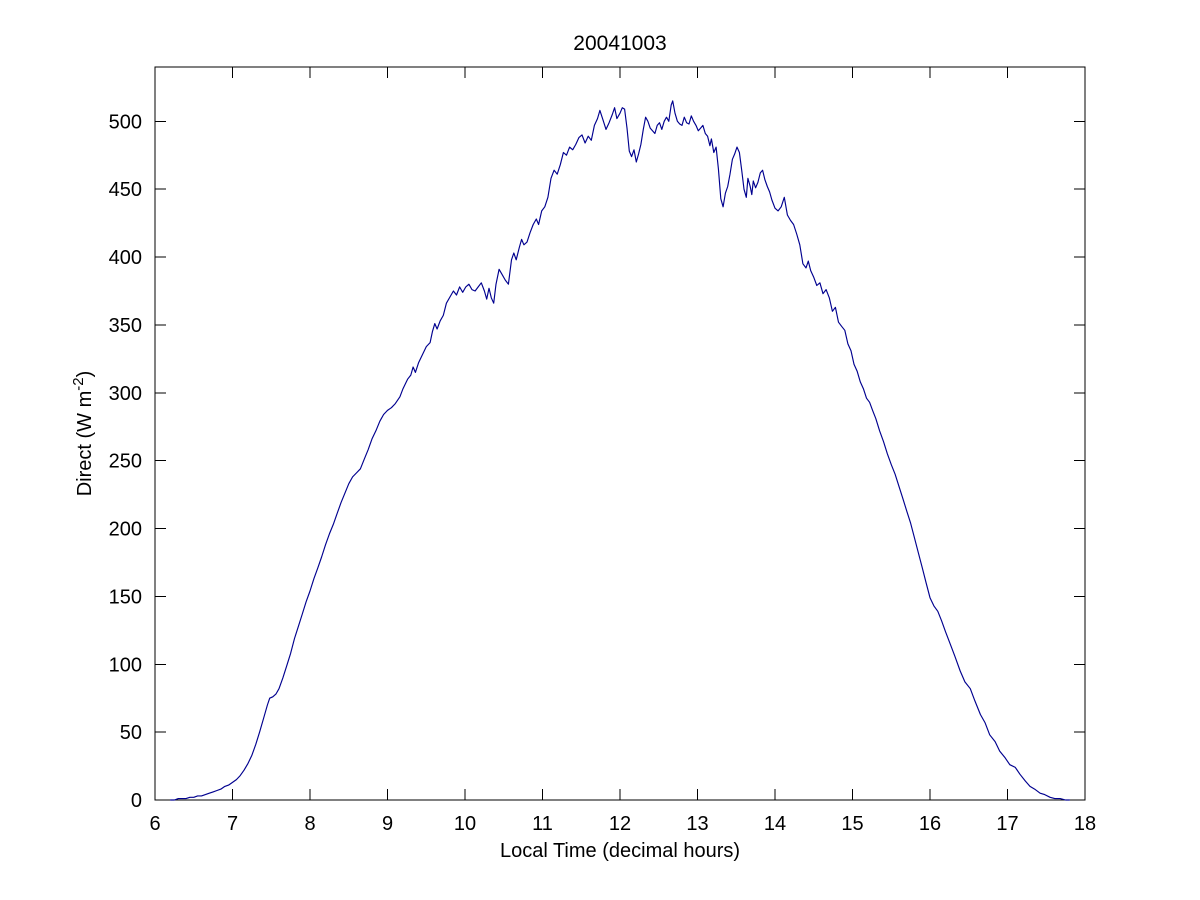 Image resolution: width=1200 pixels, height=900 pixels. I want to click on x-axis-label: Local Time (decimal hours), so click(620, 851).